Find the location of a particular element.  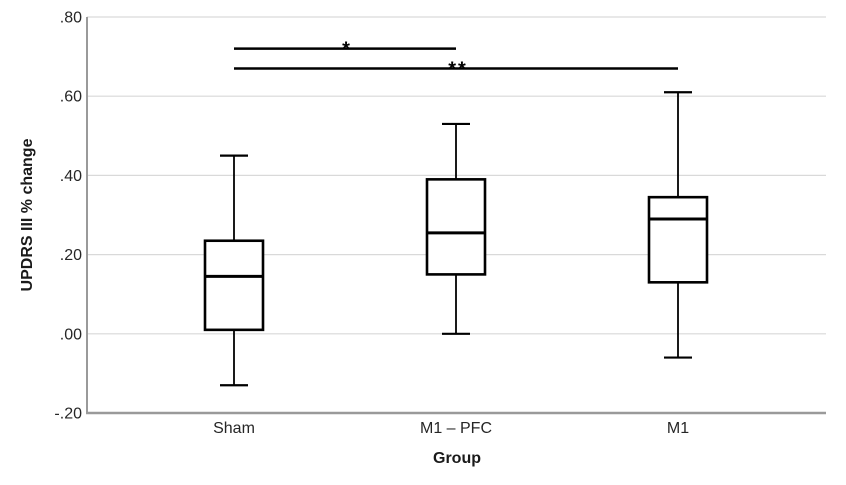

y-tick-label: .40 is located at coordinates (71, 176).